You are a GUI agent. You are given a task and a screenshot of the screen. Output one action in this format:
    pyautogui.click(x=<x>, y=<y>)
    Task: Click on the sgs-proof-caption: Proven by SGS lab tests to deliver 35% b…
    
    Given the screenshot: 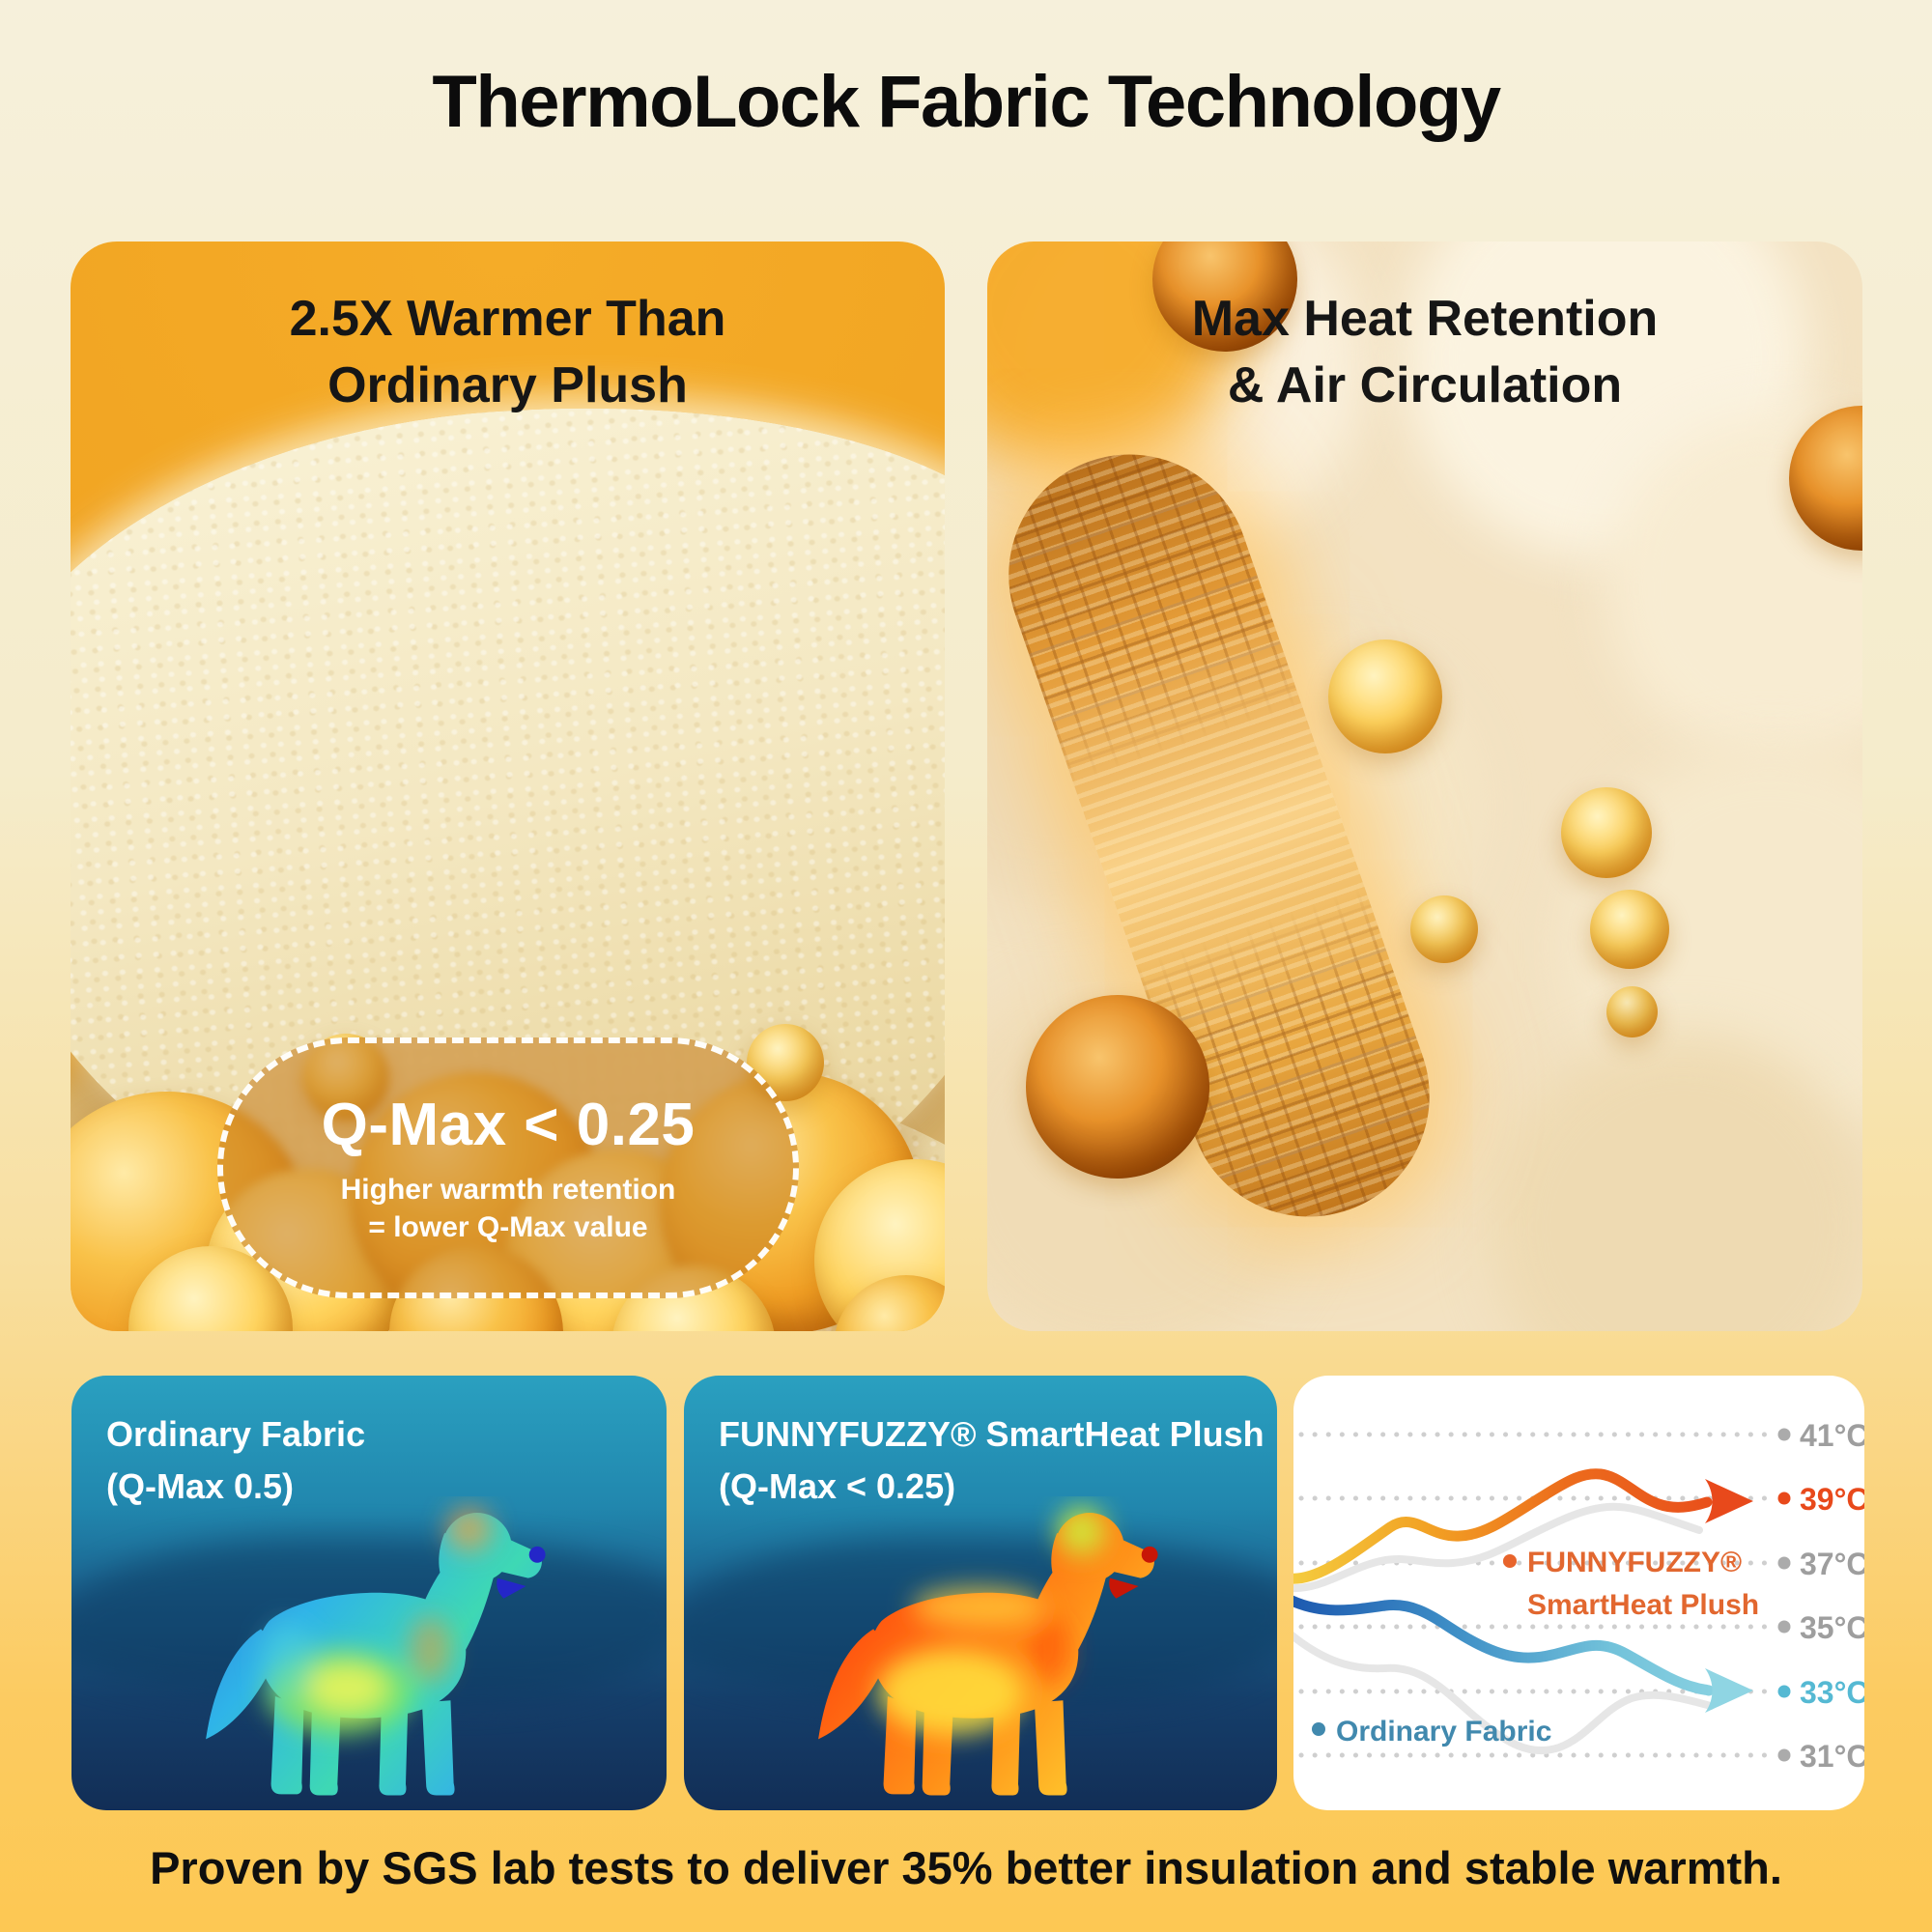 What is the action you would take?
    pyautogui.click(x=966, y=1867)
    